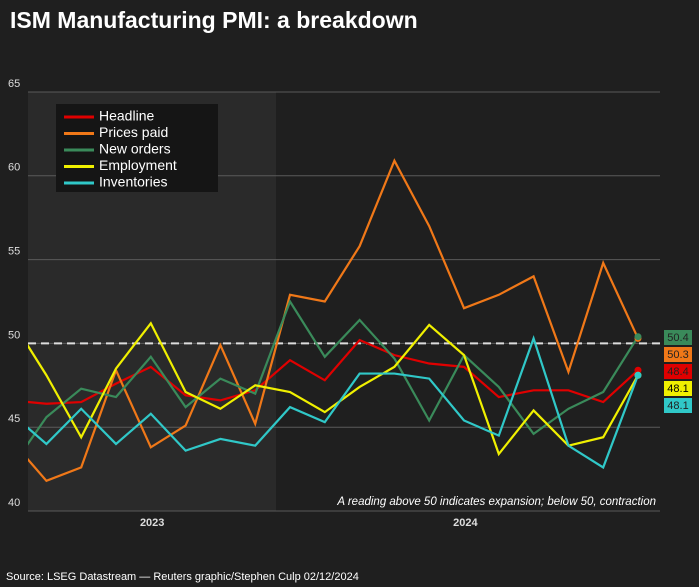 The width and height of the screenshot is (699, 587). I want to click on legend-box, so click(137, 148).